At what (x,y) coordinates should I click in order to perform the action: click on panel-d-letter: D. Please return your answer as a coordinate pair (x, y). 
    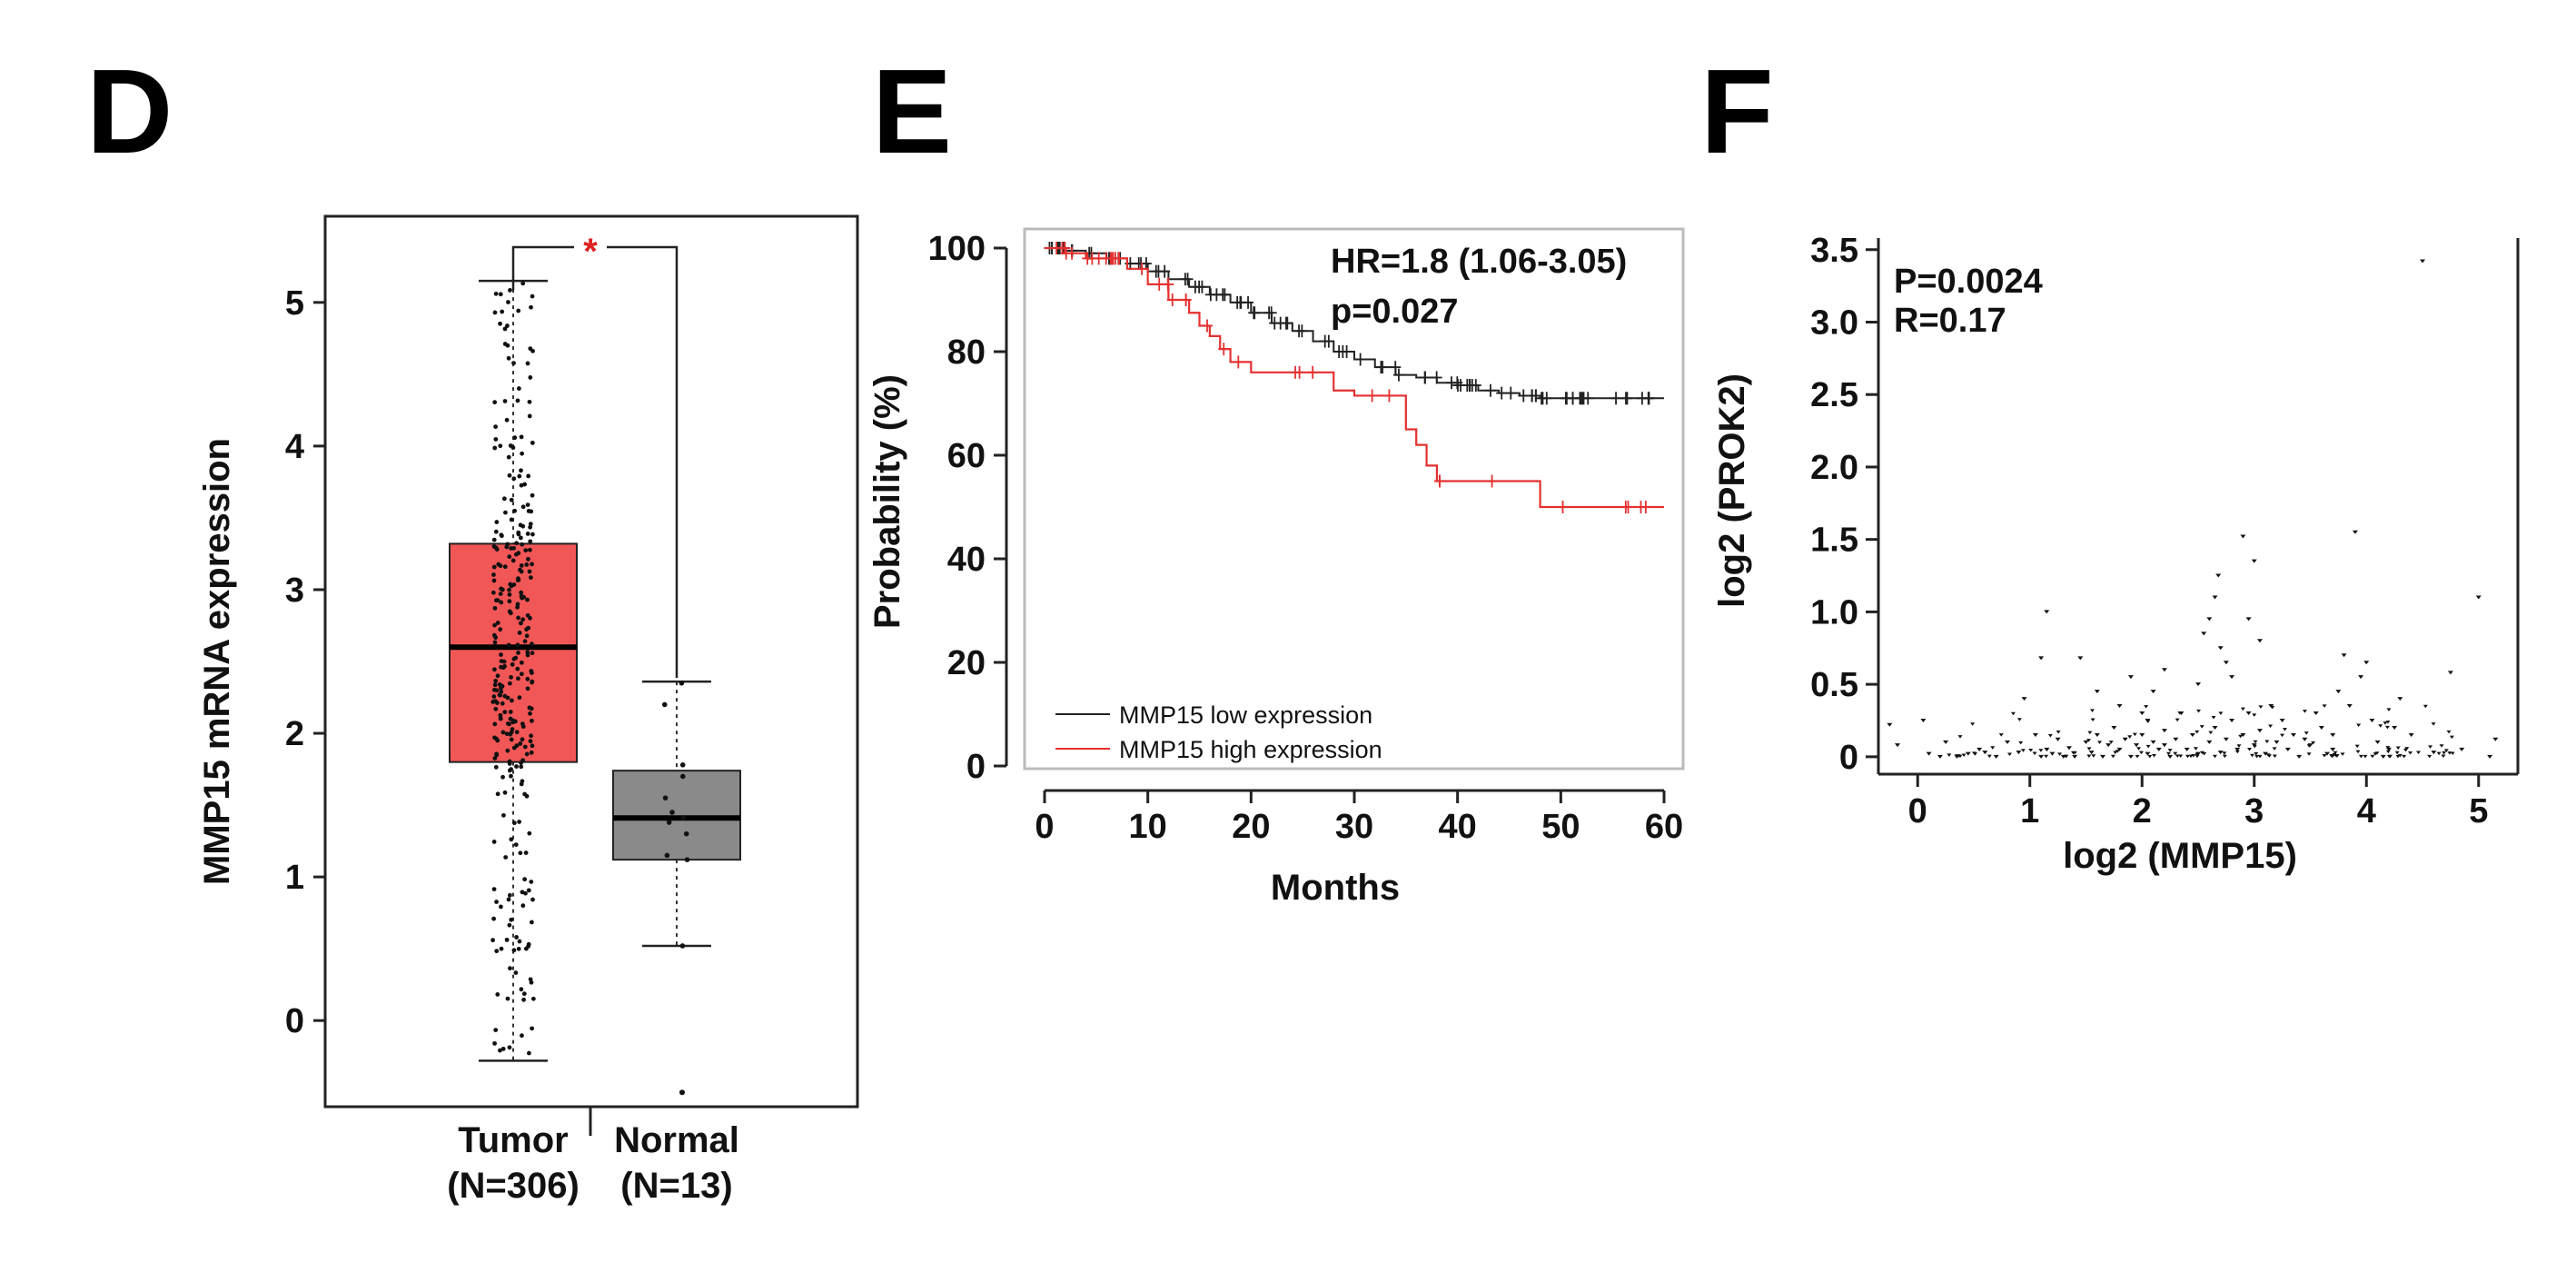
    Looking at the image, I should click on (129, 111).